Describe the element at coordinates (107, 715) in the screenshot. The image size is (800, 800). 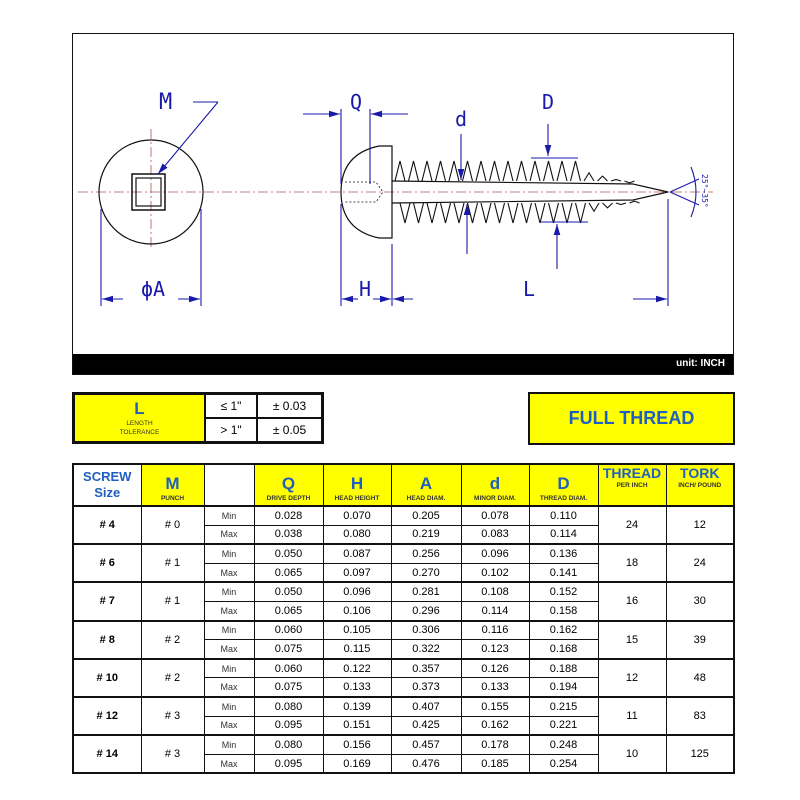
I see `screw-size: # 12` at that location.